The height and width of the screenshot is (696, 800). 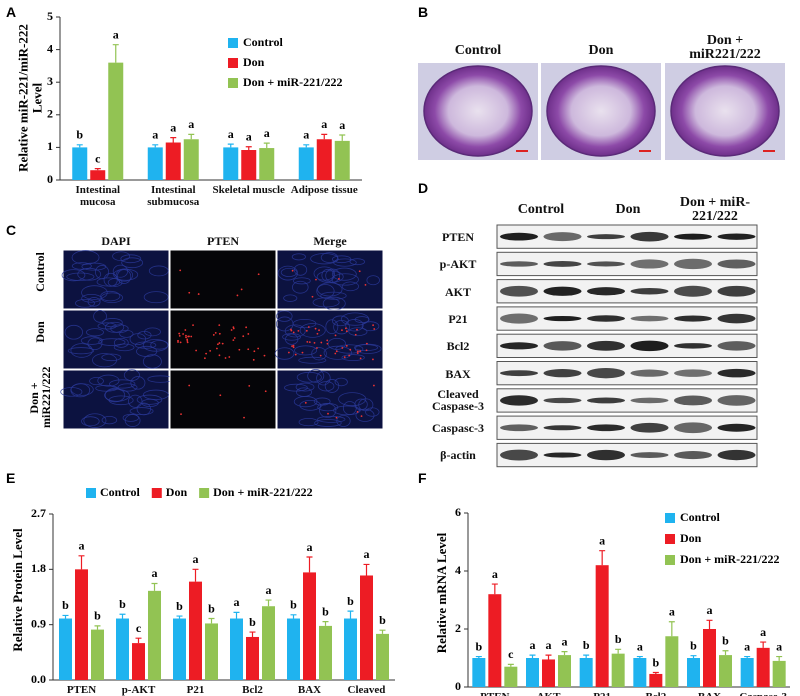 What do you see at coordinates (330, 241) in the screenshot?
I see `column-header: Merge` at bounding box center [330, 241].